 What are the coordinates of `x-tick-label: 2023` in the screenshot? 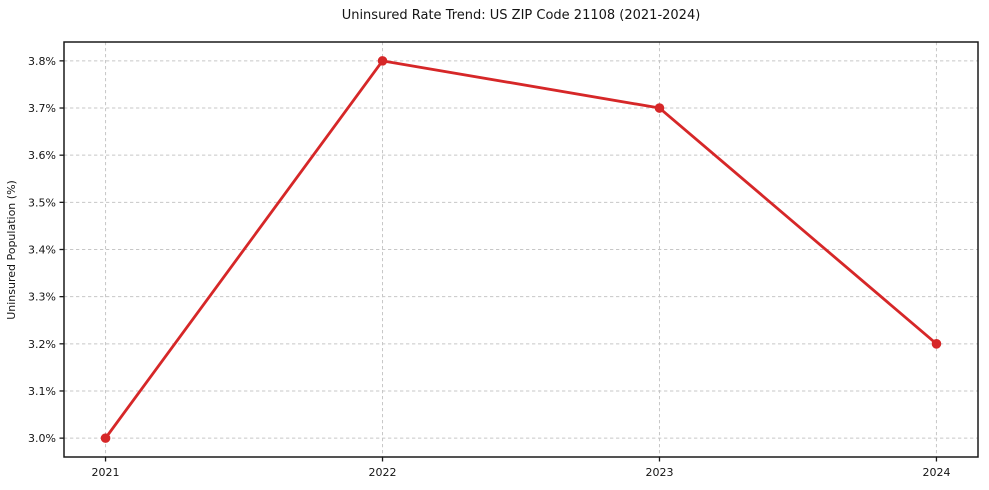 It's located at (659, 472).